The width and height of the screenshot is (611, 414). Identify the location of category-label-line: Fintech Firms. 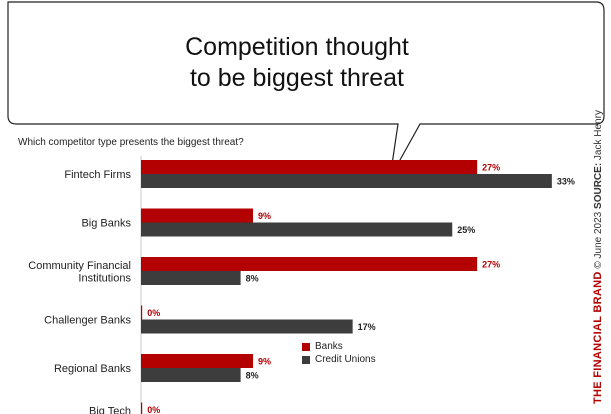
(97, 175).